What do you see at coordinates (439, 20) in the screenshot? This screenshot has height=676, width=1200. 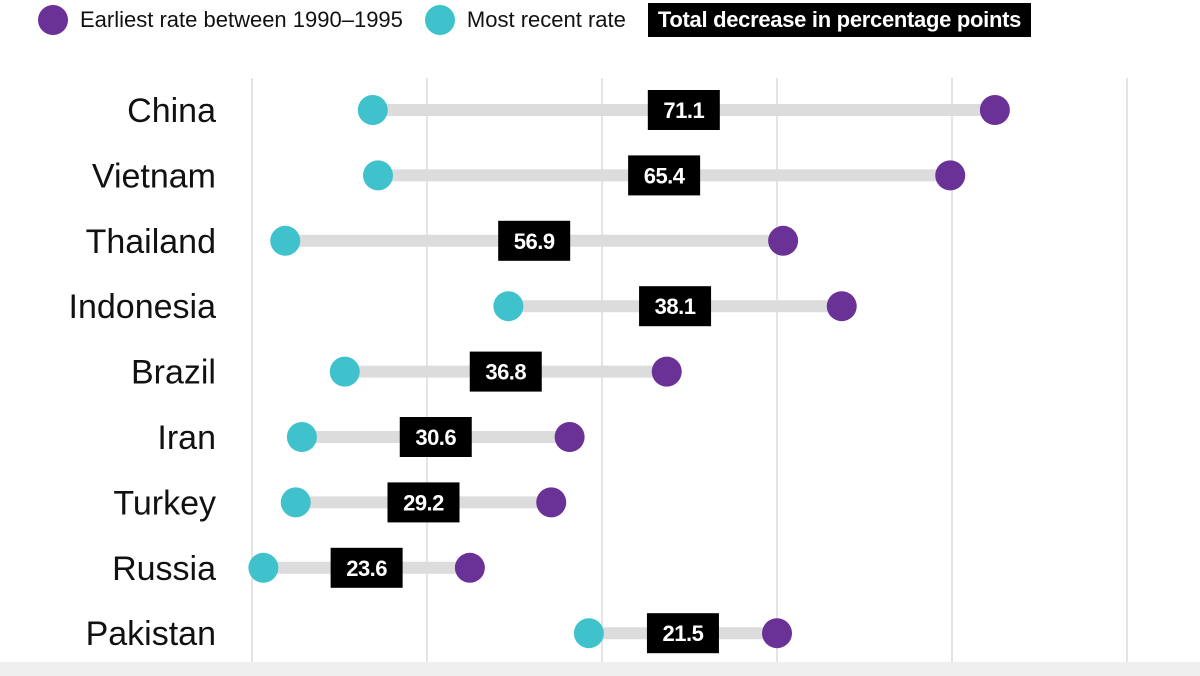 I see `legend-recent-dot` at bounding box center [439, 20].